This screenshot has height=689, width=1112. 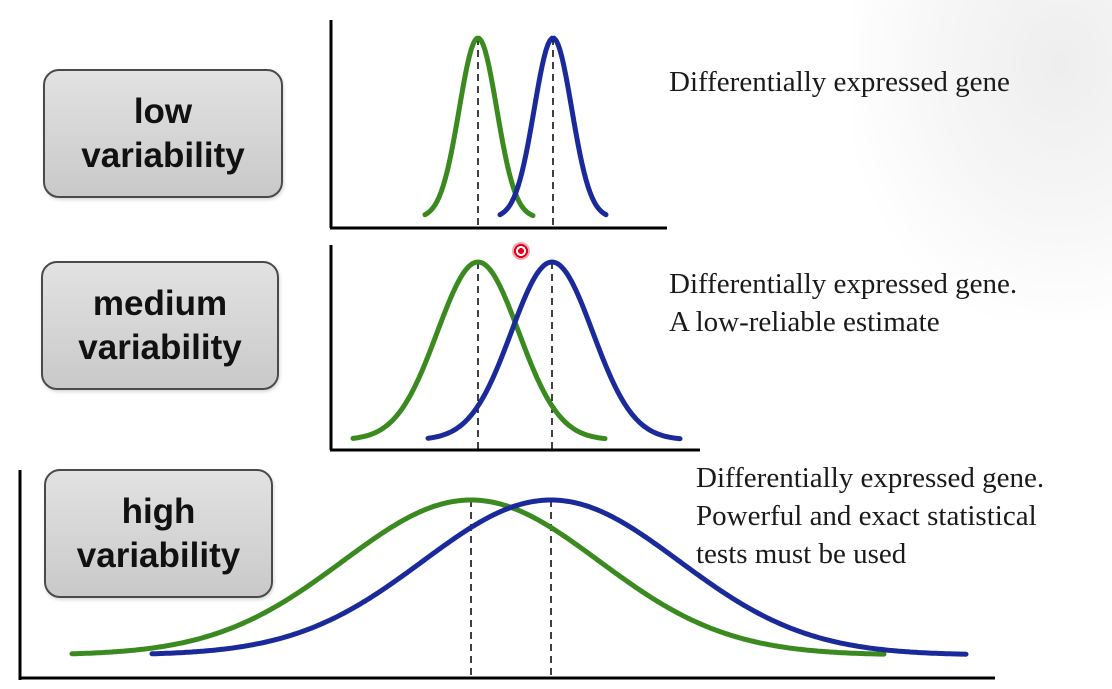 I want to click on low-desc-line-1: Differentially expressed gene, so click(x=839, y=82).